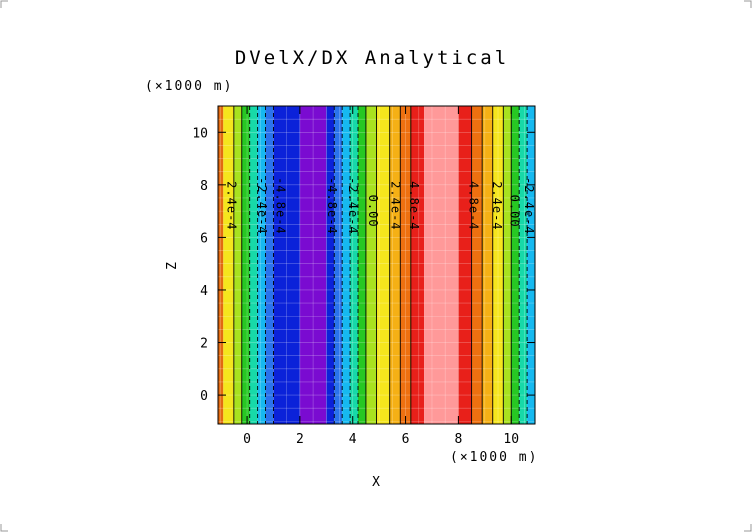 This screenshot has height=532, width=752. I want to click on x-tick-label: 2, so click(300, 439).